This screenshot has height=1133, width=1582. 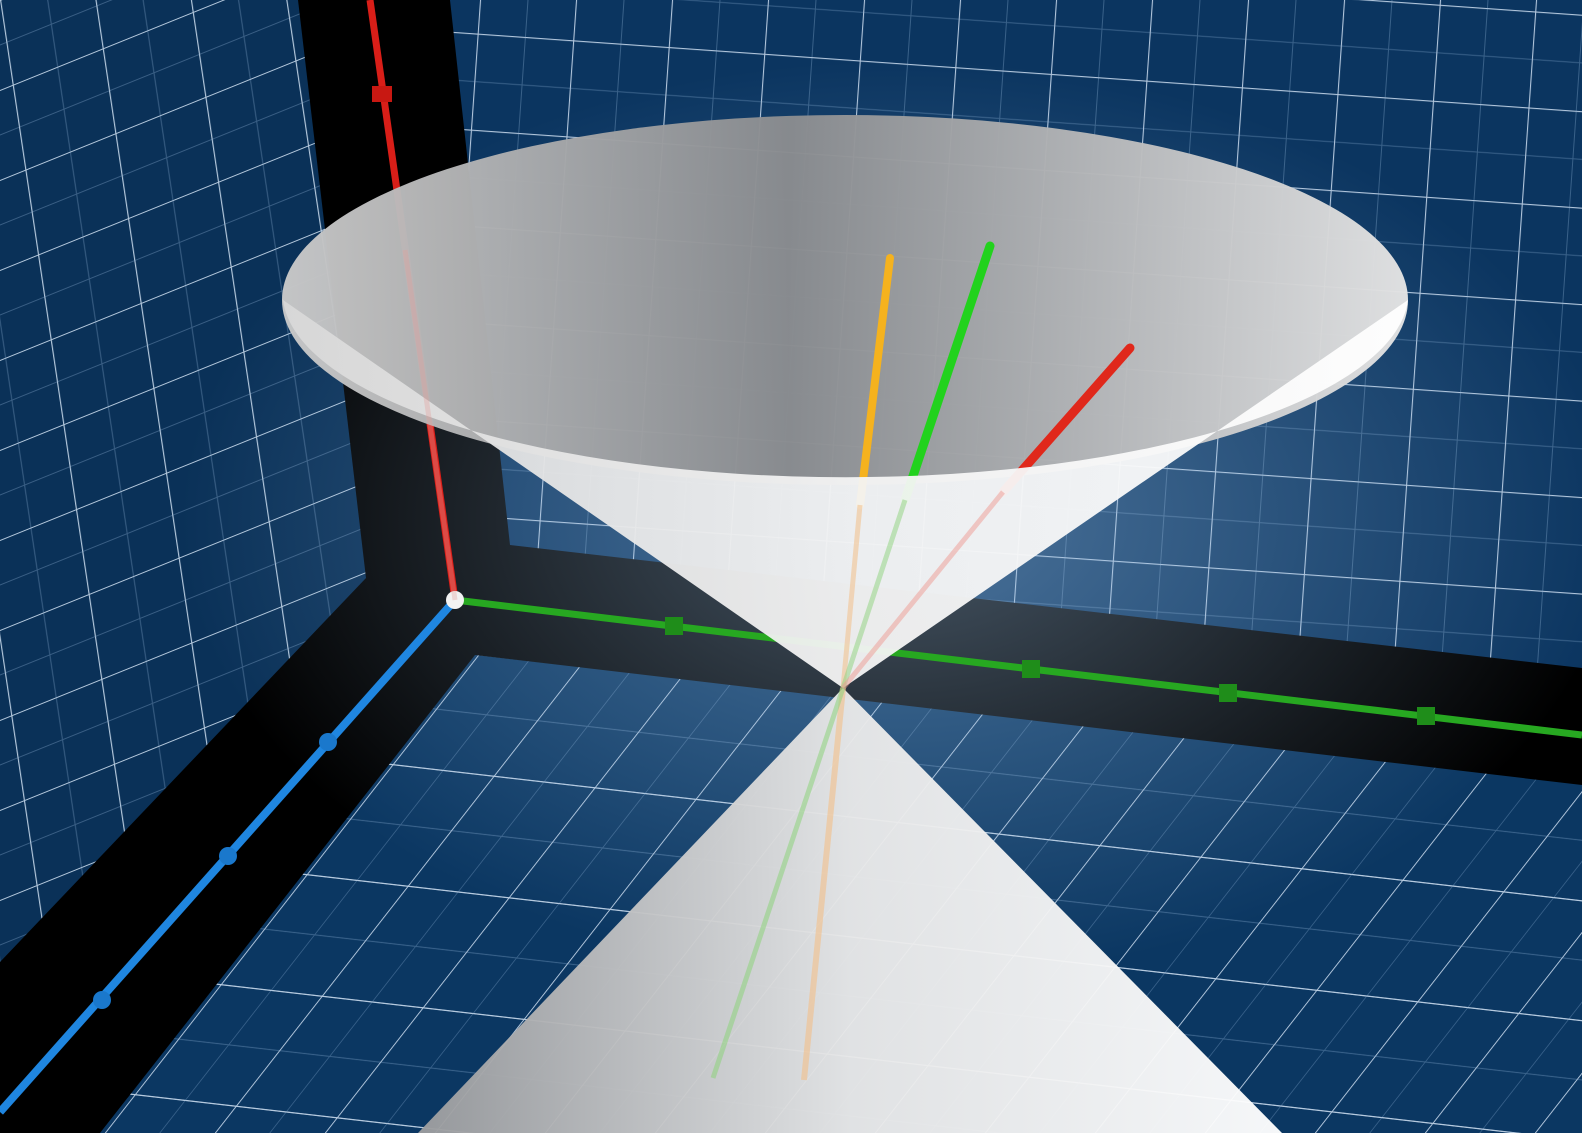 What do you see at coordinates (947, 373) in the screenshot?
I see `rod-green` at bounding box center [947, 373].